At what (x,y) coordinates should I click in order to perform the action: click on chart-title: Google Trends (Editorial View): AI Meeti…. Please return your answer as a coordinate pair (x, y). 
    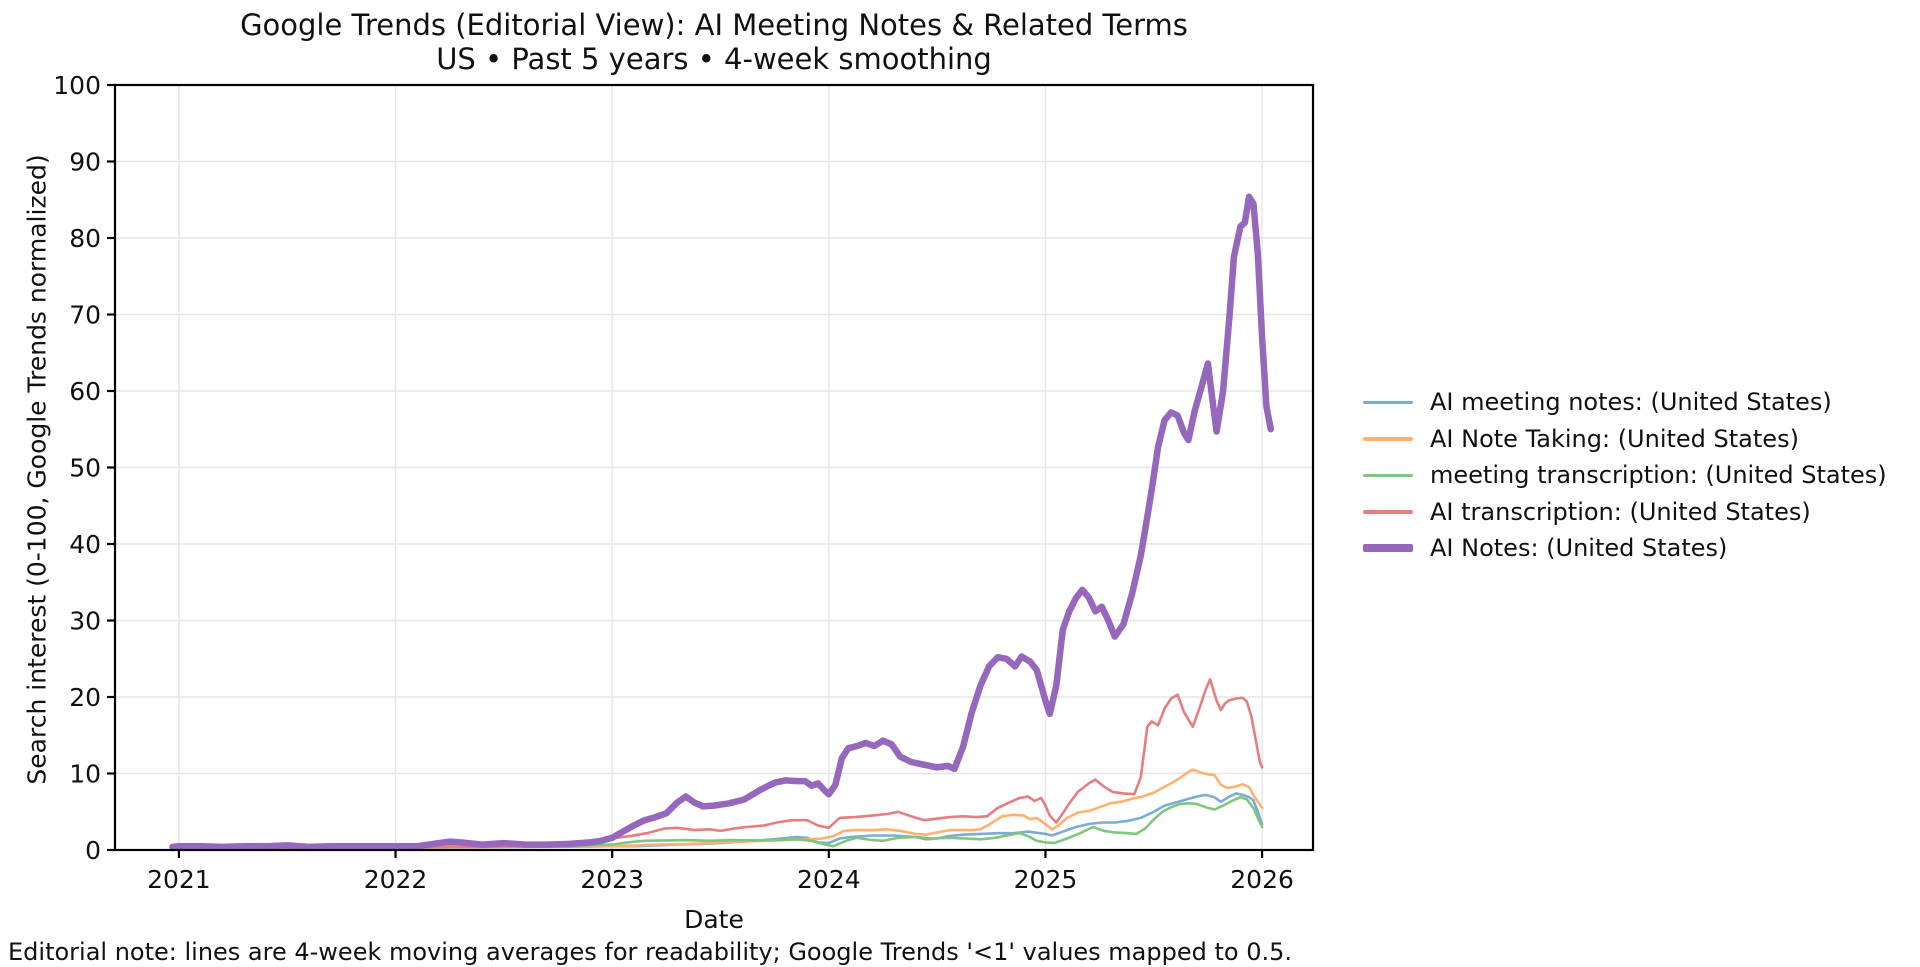
    Looking at the image, I should click on (714, 25).